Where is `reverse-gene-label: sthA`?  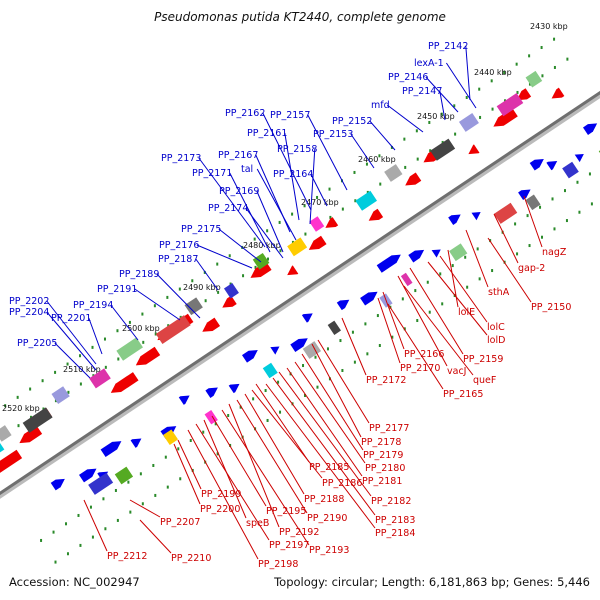
reverse-gene-label: sthA is located at coordinates (499, 292).